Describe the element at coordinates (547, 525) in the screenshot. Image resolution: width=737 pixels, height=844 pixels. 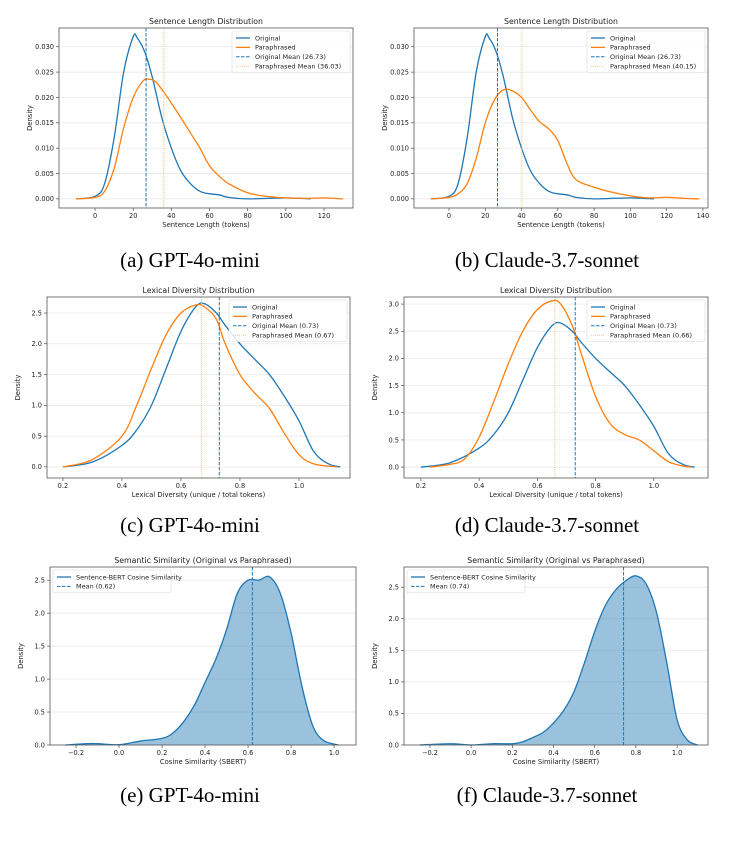
I see `caption-d: (d) Claude-3.7-sonnet` at that location.